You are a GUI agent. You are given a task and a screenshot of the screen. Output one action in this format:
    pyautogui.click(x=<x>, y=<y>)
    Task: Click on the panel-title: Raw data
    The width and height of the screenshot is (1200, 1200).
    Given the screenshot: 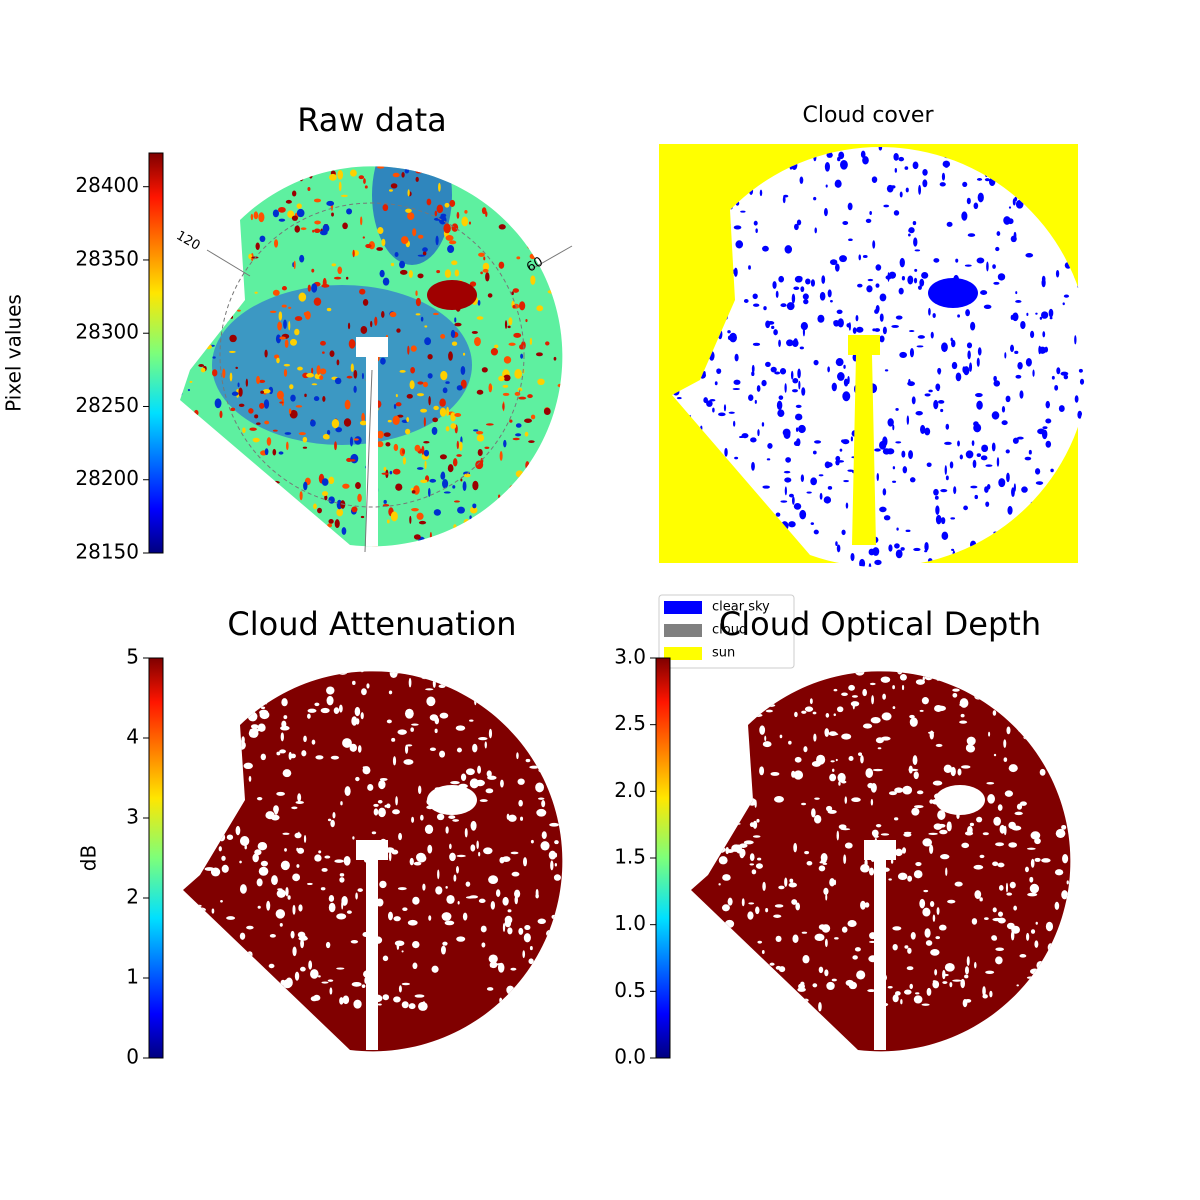 What is the action you would take?
    pyautogui.click(x=372, y=120)
    